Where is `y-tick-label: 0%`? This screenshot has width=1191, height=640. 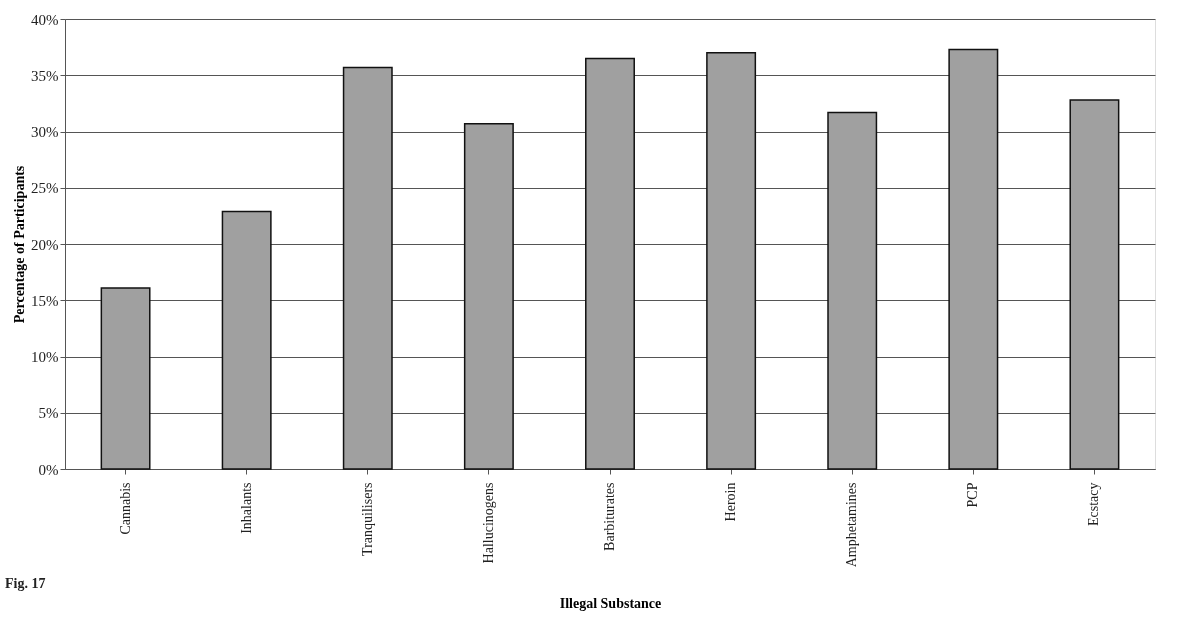 y-tick-label: 0% is located at coordinates (48, 469).